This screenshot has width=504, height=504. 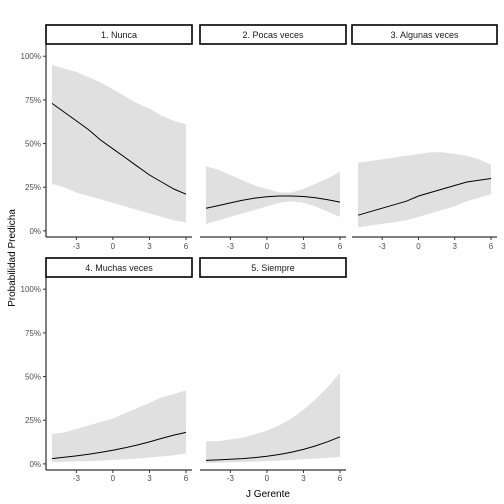 I want to click on panel-title: 2. Pocas veces, so click(x=273, y=35).